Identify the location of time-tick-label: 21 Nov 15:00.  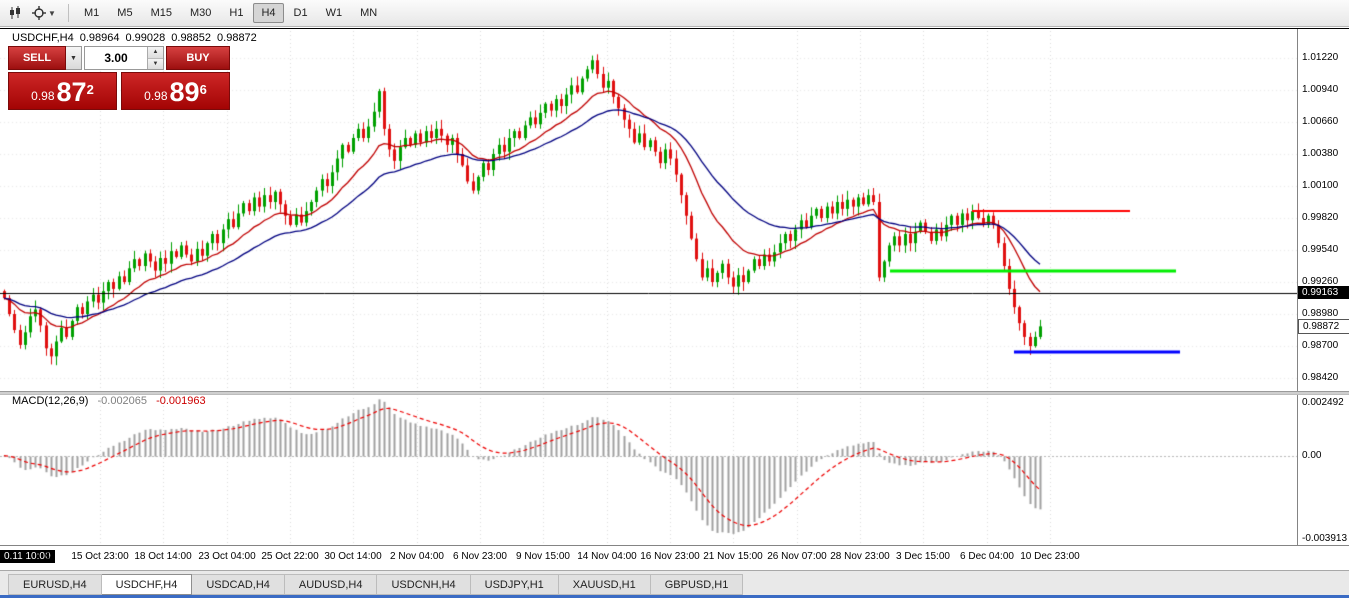
(733, 556).